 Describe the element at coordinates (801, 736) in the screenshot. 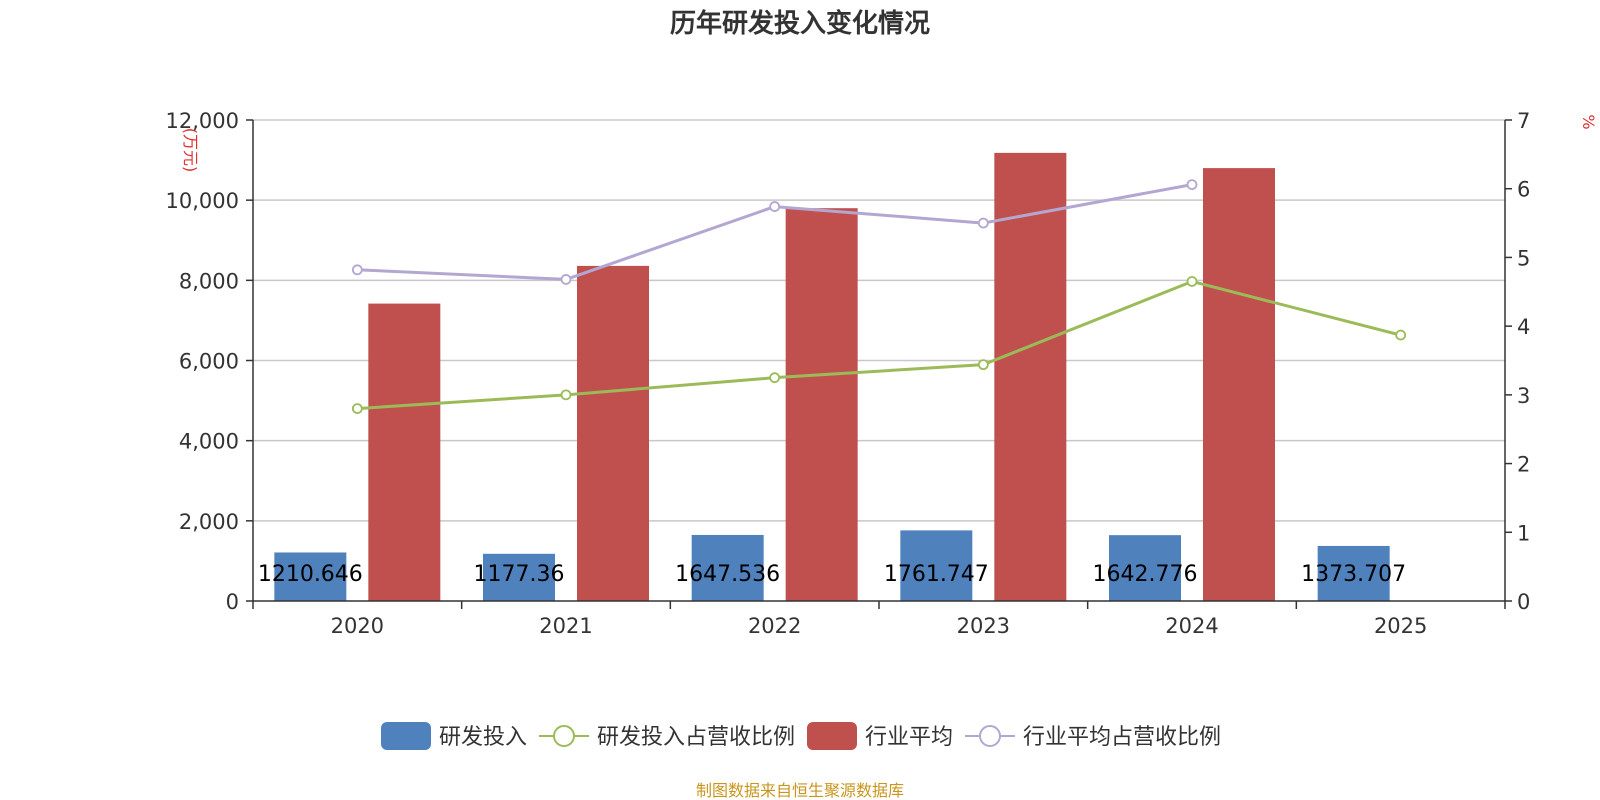

I see `legend: 研发投入 研发投入占营收比例 行业平均 行业平均占营收比例` at that location.